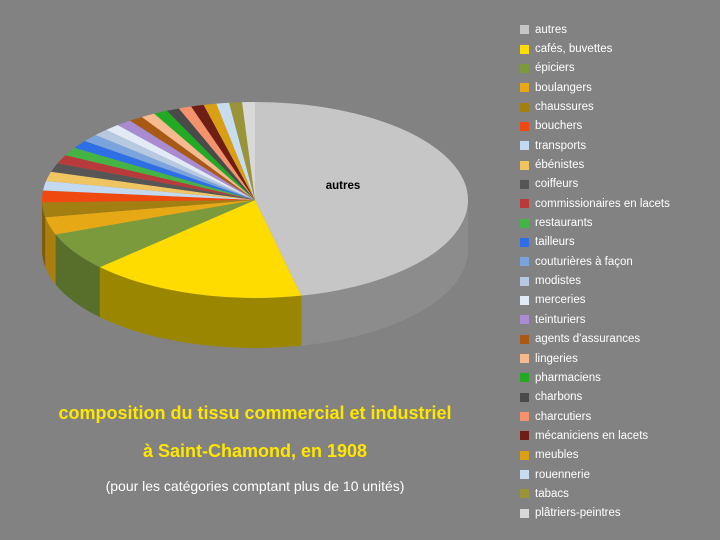 The image size is (720, 540). What do you see at coordinates (557, 184) in the screenshot?
I see `legend-label: coiffeurs` at bounding box center [557, 184].